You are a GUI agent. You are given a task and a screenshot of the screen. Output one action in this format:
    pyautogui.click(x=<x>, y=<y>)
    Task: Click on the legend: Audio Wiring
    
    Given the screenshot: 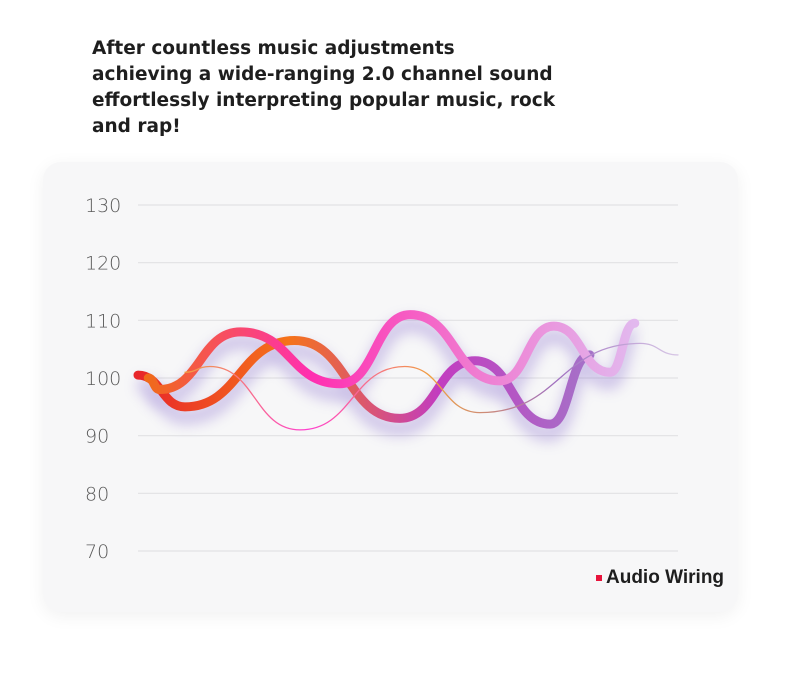 What is the action you would take?
    pyautogui.click(x=660, y=578)
    